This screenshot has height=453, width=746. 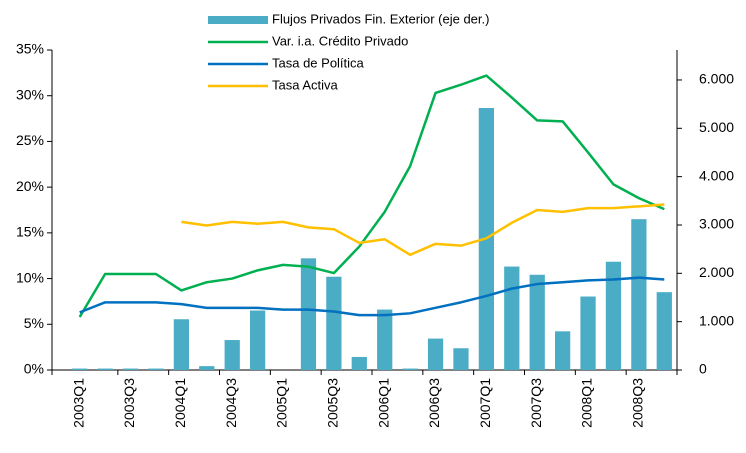 I want to click on legend-label: Tasa Activa, so click(x=305, y=84).